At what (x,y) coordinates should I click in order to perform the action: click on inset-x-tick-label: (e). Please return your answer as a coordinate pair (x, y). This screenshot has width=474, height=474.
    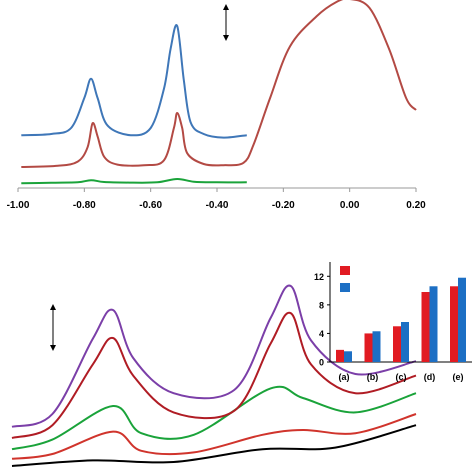
    Looking at the image, I should click on (458, 377).